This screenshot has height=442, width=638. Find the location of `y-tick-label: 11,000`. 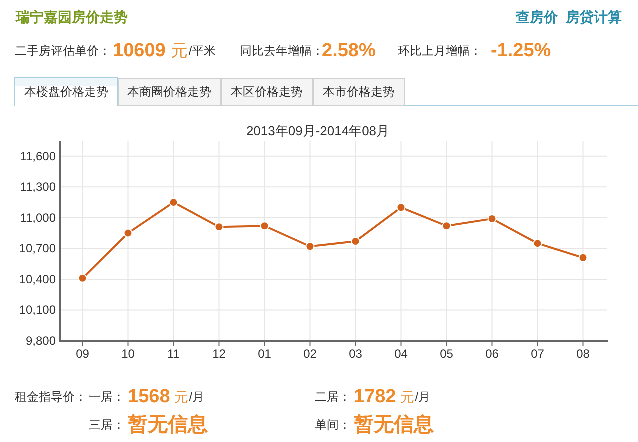

y-tick-label: 11,000 is located at coordinates (38, 217).